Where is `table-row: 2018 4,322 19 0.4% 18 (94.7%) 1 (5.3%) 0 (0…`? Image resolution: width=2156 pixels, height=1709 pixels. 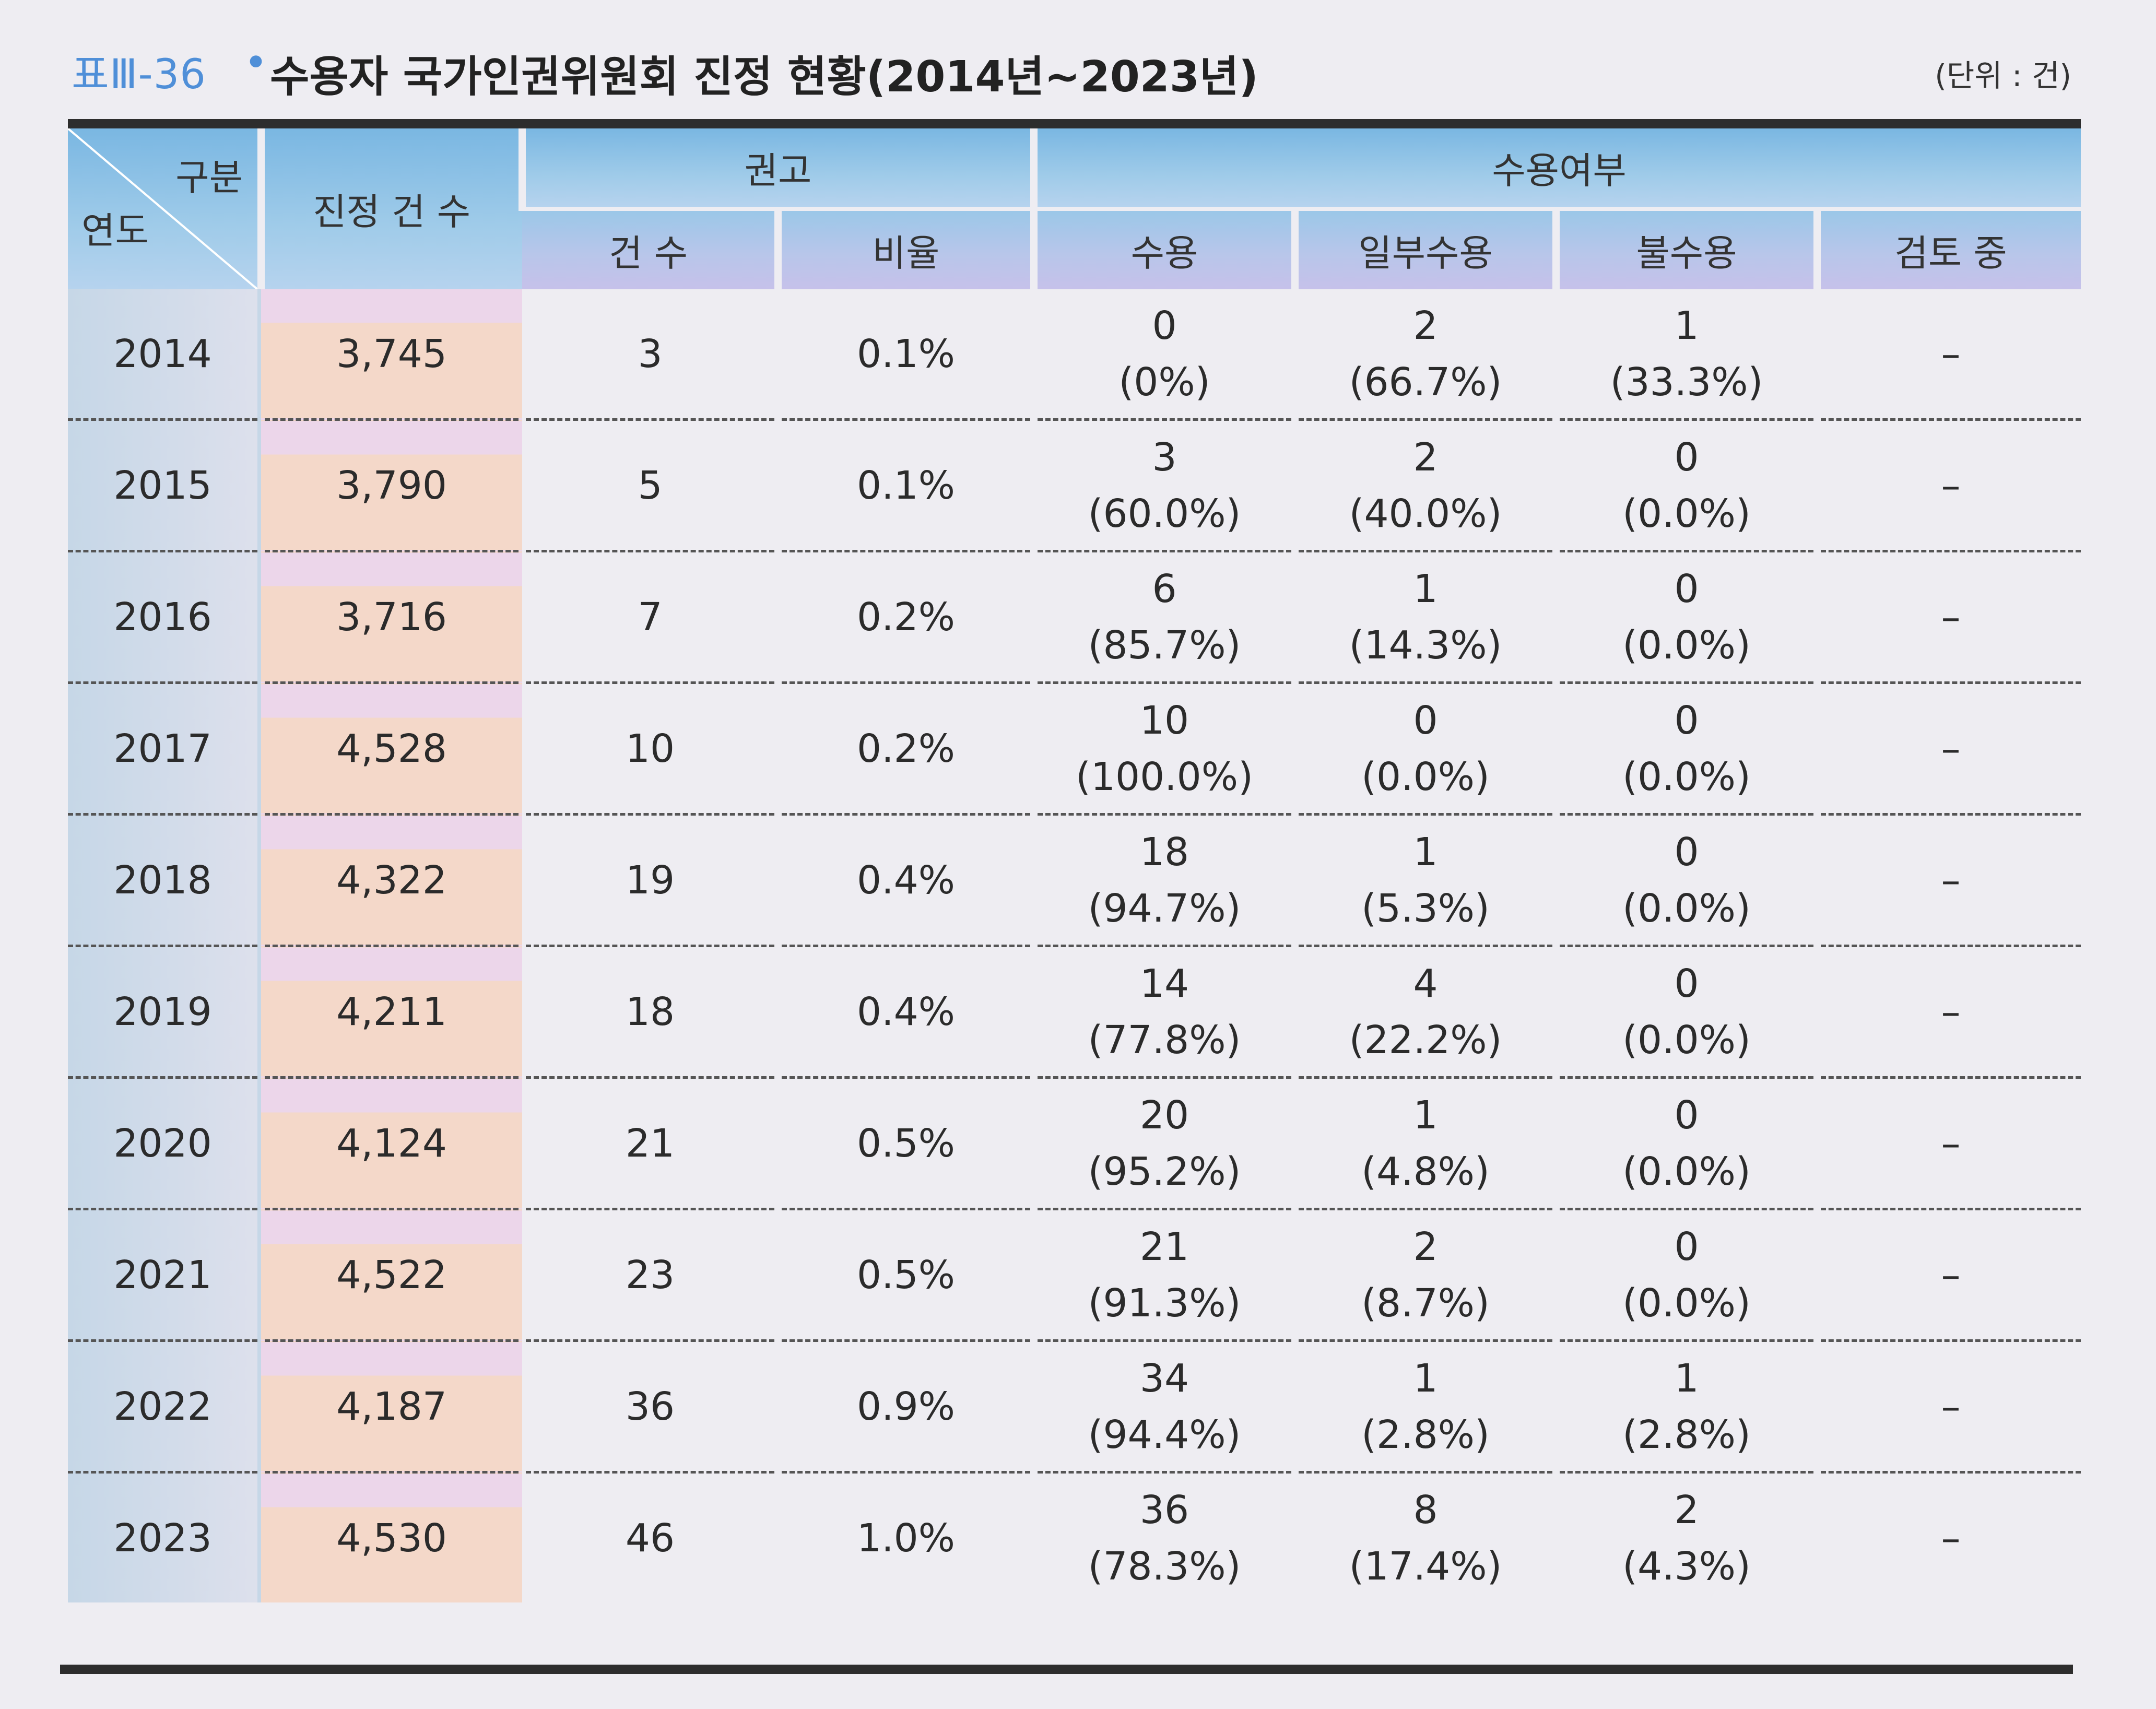 table-row: 2018 4,322 19 0.4% 18 (94.7%) 1 (5.3%) 0 (0… is located at coordinates (1075, 880).